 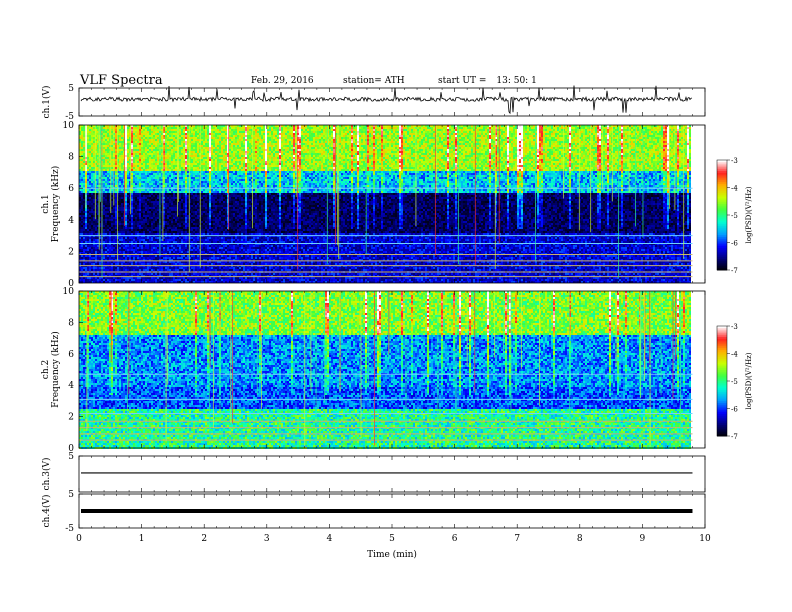 I want to click on x-axis-label: Time (min), so click(x=392, y=554).